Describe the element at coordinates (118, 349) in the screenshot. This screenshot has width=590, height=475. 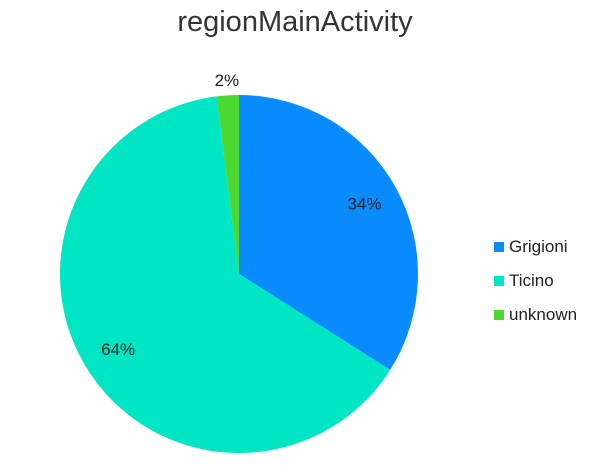
I see `slice-label-ticino: 64%` at that location.